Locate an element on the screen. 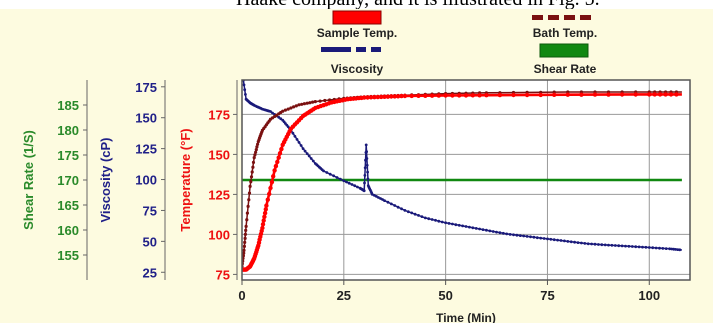  temperature-axis-title: Temperature (°F) is located at coordinates (185, 179).